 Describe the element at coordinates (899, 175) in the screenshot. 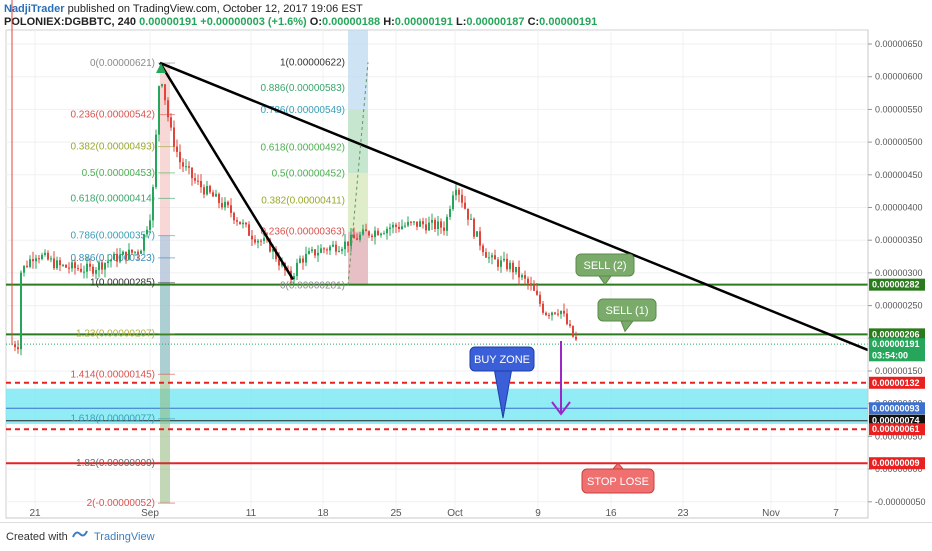

I see `y-tick-label-4: 0.00000450` at that location.